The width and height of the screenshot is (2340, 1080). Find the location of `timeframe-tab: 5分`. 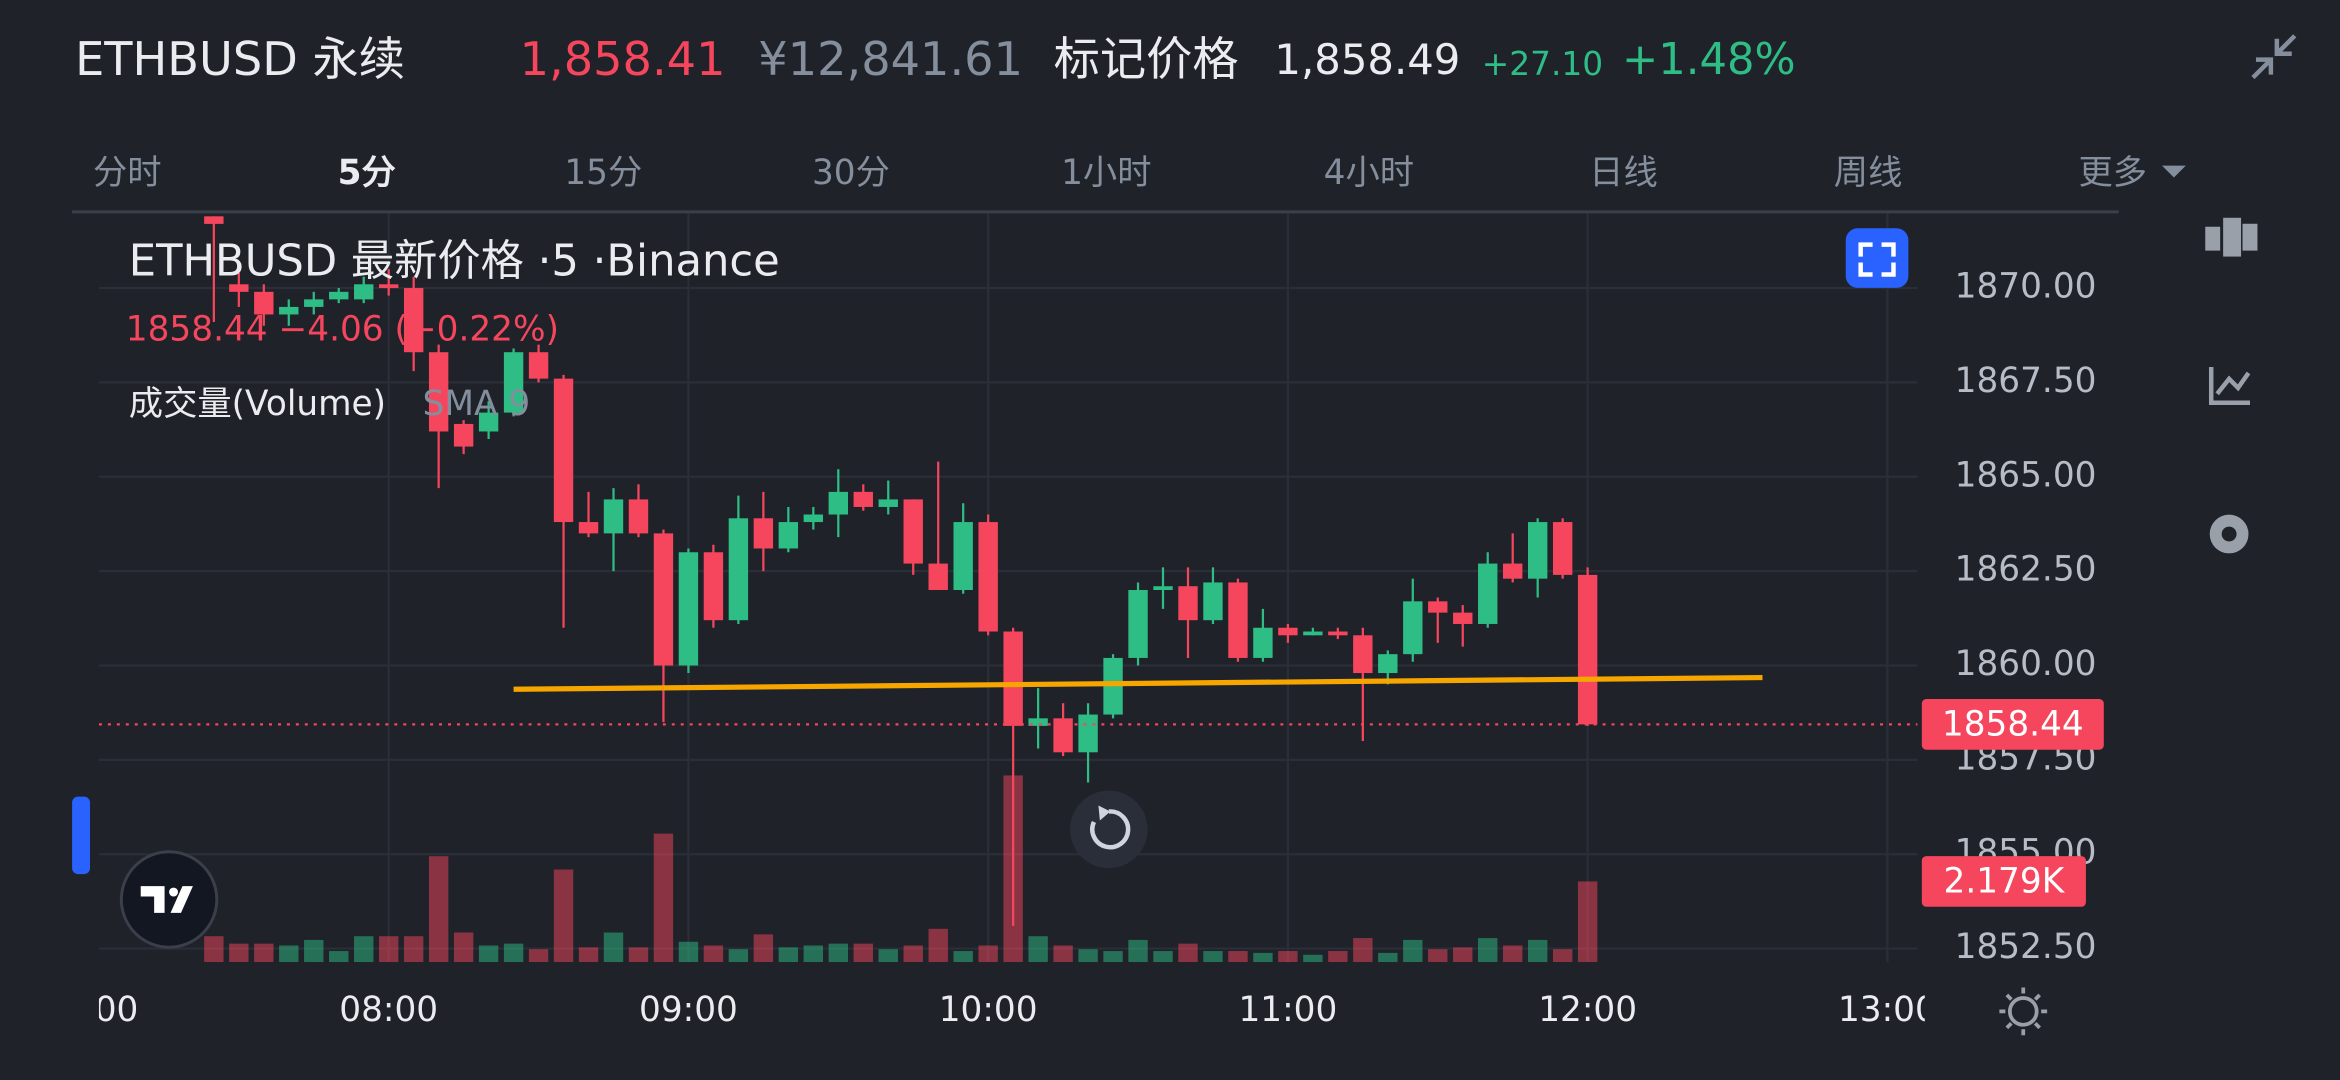

timeframe-tab: 5分 is located at coordinates (367, 173).